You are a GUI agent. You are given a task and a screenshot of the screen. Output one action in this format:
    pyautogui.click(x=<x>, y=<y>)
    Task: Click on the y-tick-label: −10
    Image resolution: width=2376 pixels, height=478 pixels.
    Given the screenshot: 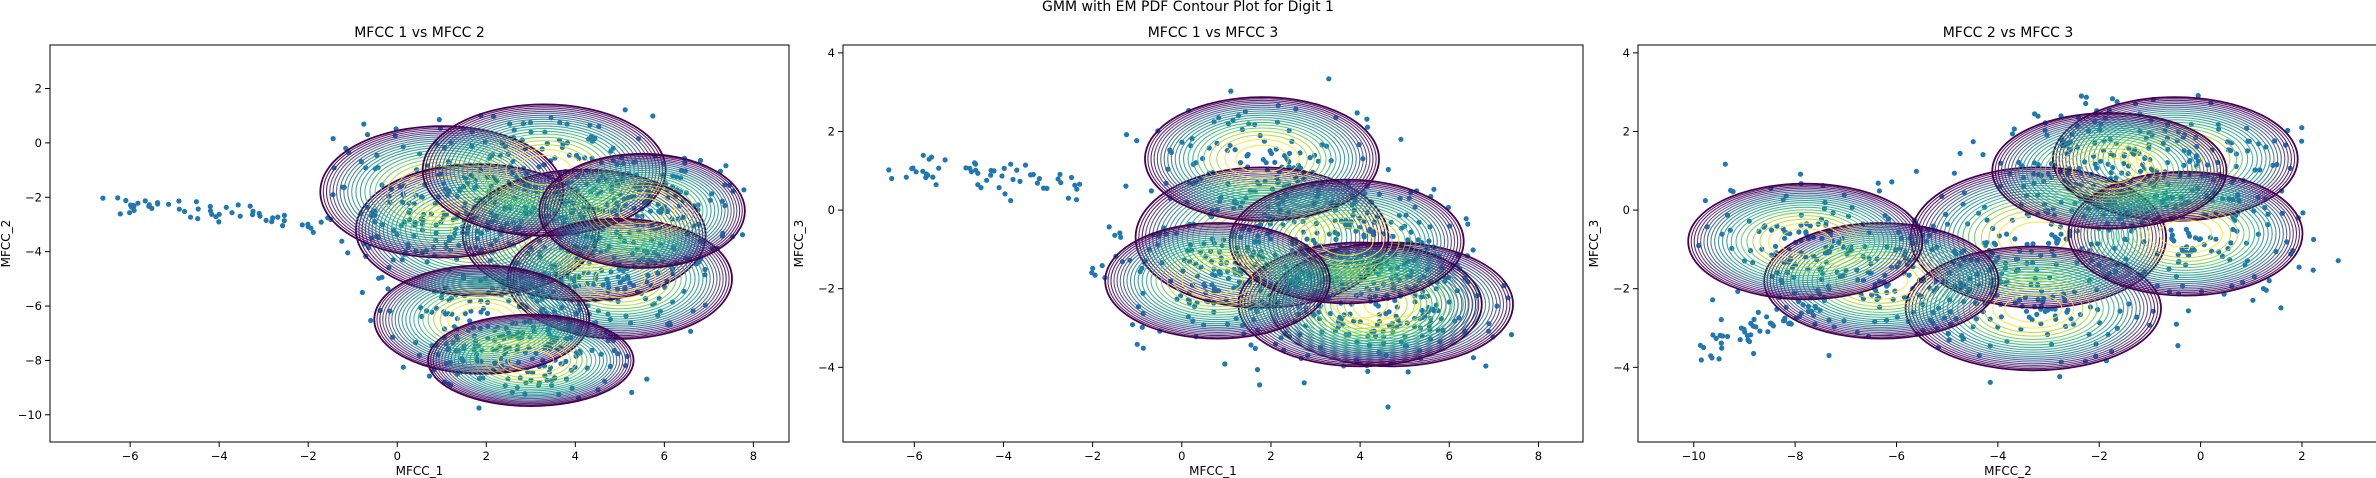 What is the action you would take?
    pyautogui.click(x=30, y=415)
    